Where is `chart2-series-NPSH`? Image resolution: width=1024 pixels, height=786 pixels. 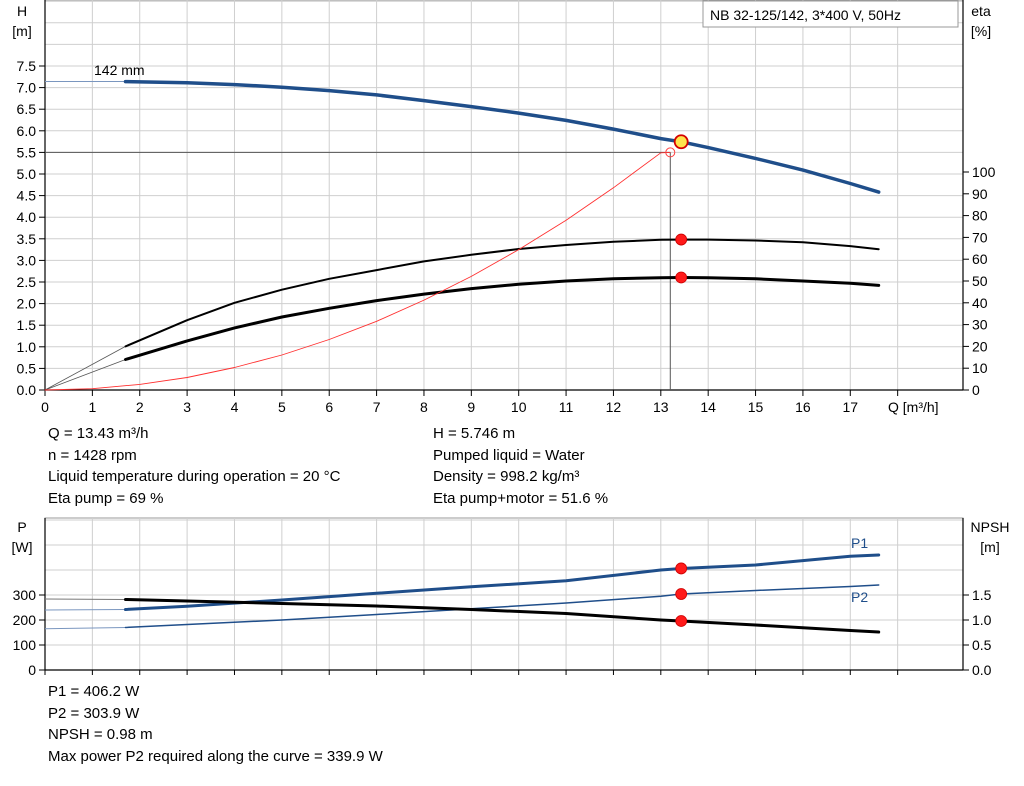
chart2-series-NPSH is located at coordinates (502, 616).